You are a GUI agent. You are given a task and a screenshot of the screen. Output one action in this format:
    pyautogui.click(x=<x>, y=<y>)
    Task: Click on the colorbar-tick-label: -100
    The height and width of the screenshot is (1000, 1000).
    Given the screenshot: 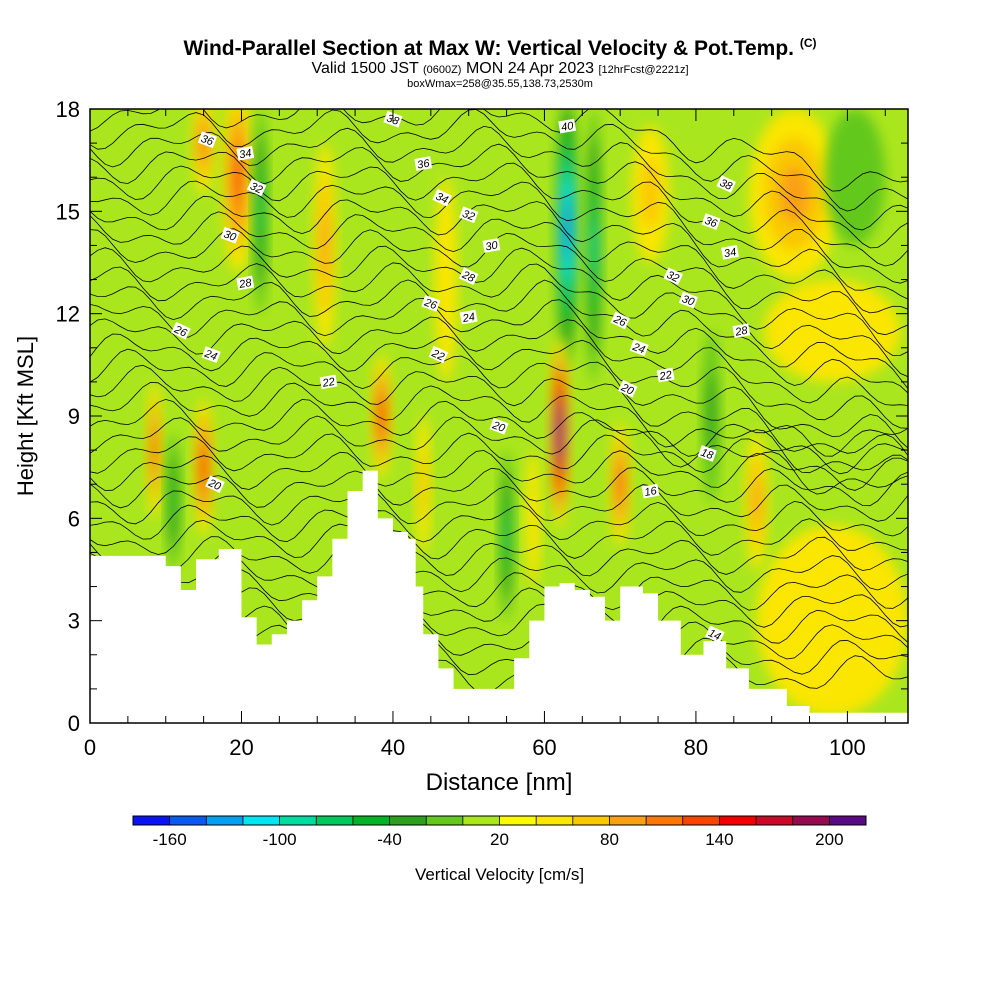 What is the action you would take?
    pyautogui.click(x=280, y=839)
    